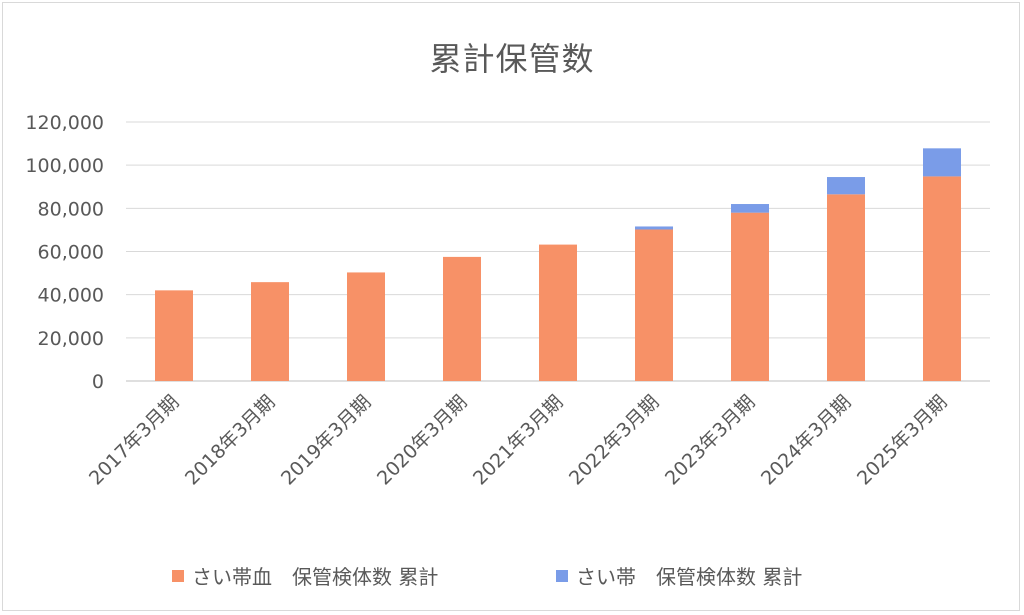 The image size is (1024, 615). I want to click on legend-item-cord-blood: さい帯血 保管検体数 累計, so click(305, 575).